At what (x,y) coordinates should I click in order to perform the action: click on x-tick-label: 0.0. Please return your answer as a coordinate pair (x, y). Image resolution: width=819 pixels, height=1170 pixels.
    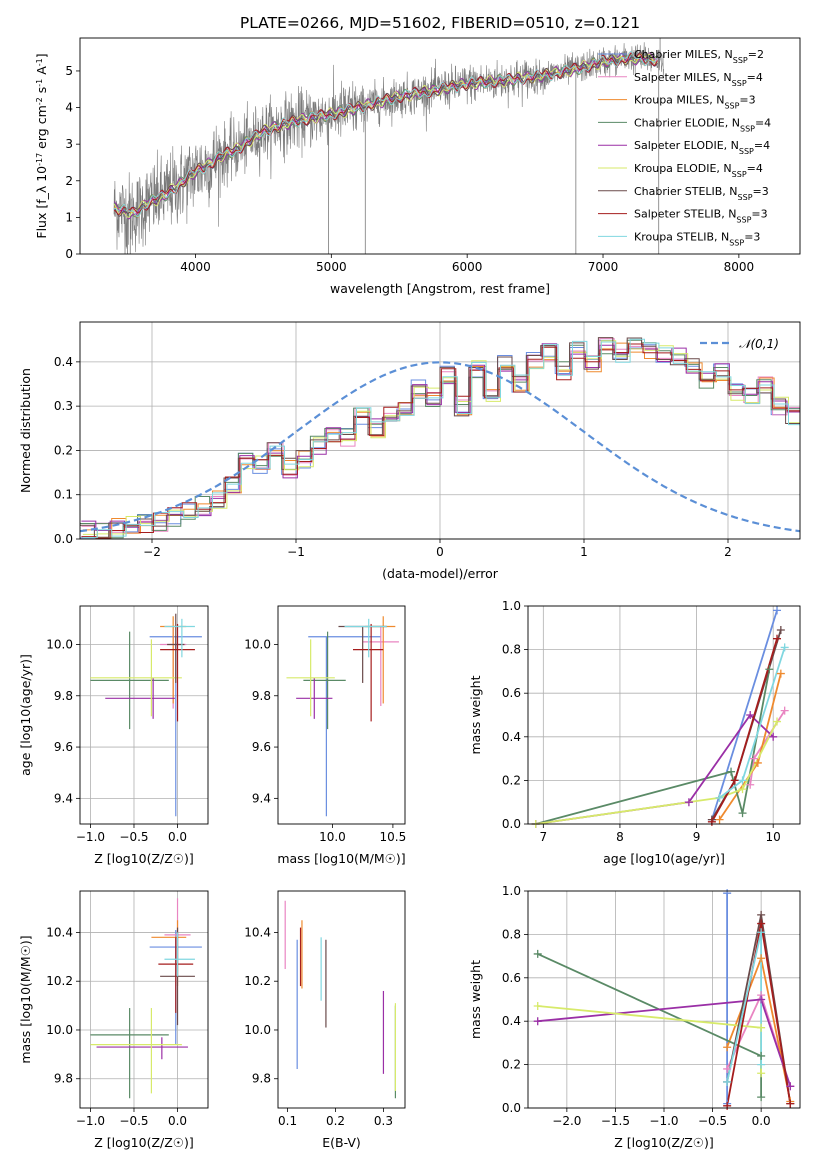
    Looking at the image, I should click on (177, 837).